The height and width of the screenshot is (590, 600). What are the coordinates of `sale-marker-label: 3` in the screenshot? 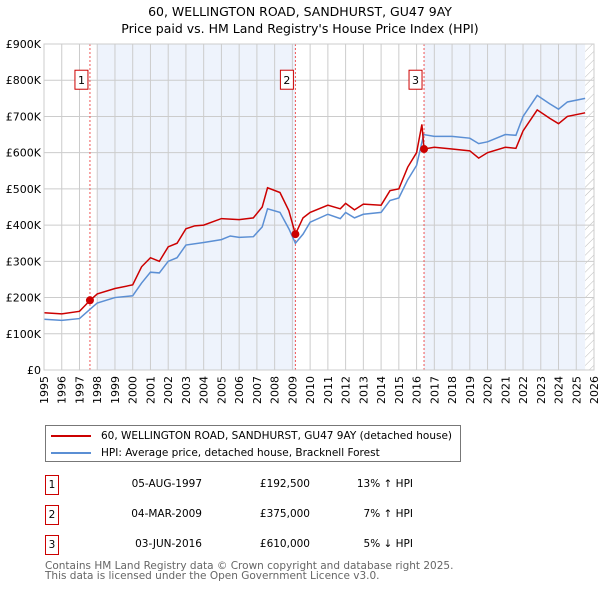 It's located at (415, 80).